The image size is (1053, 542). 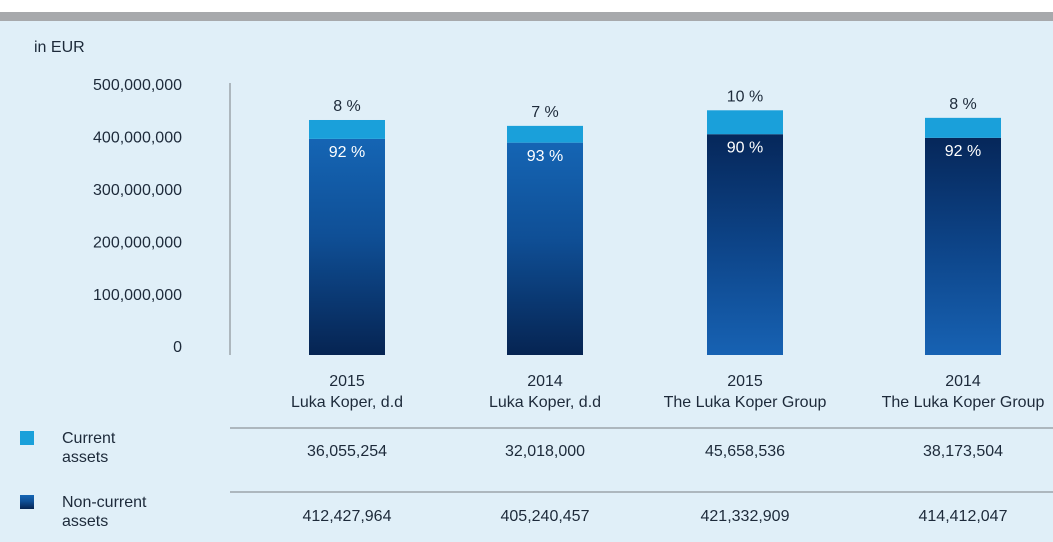 What do you see at coordinates (963, 451) in the screenshot?
I see `table-value: 38,173,504` at bounding box center [963, 451].